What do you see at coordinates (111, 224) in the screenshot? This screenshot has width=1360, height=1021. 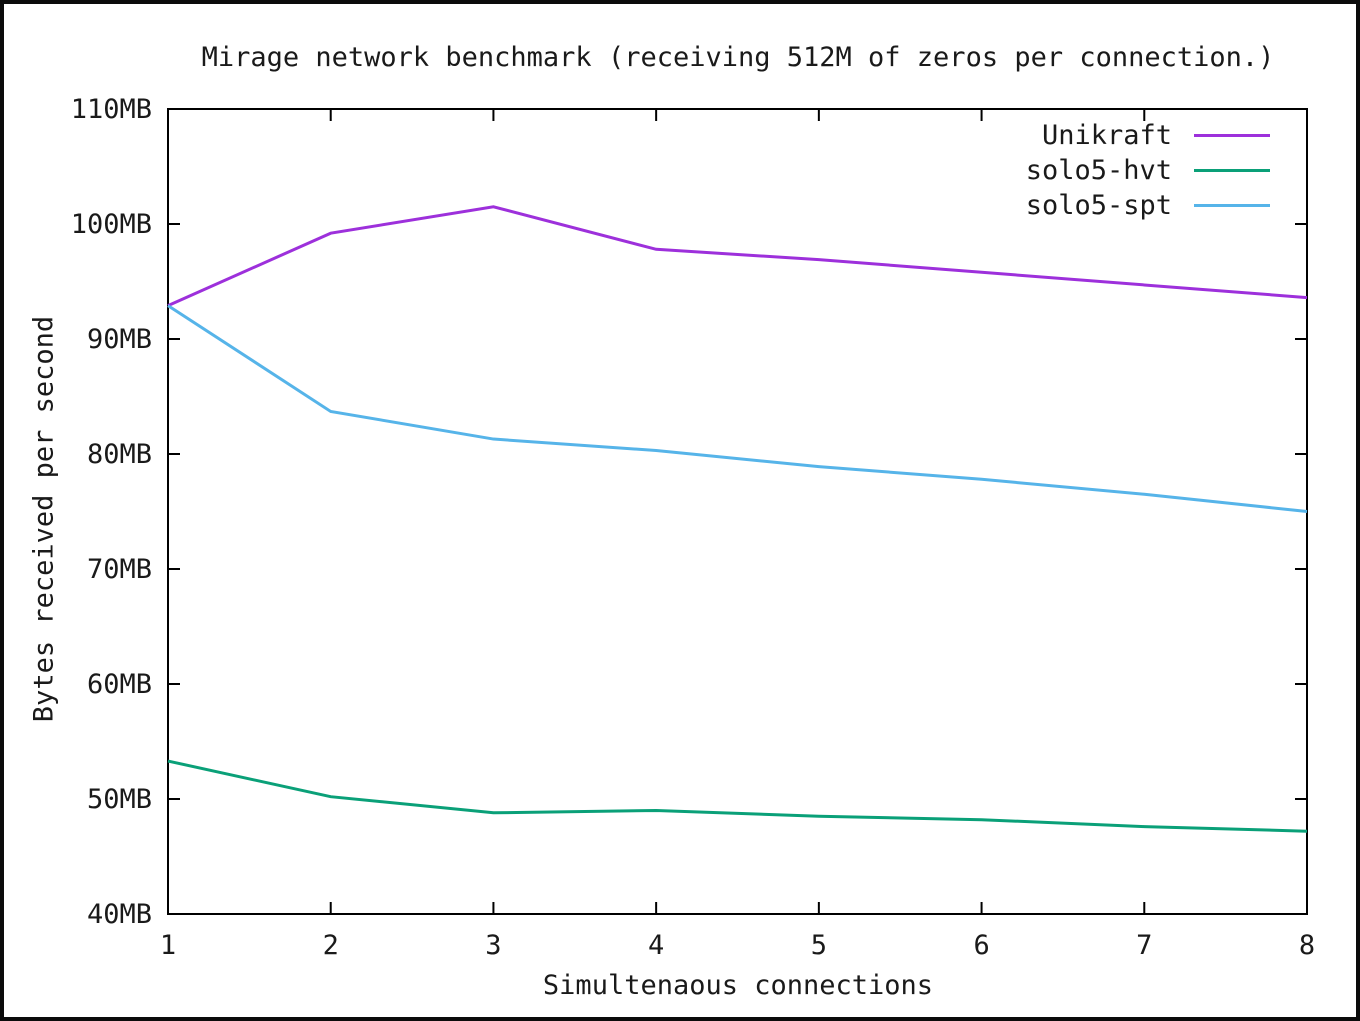 I see `y-tick-label: 100MB` at bounding box center [111, 224].